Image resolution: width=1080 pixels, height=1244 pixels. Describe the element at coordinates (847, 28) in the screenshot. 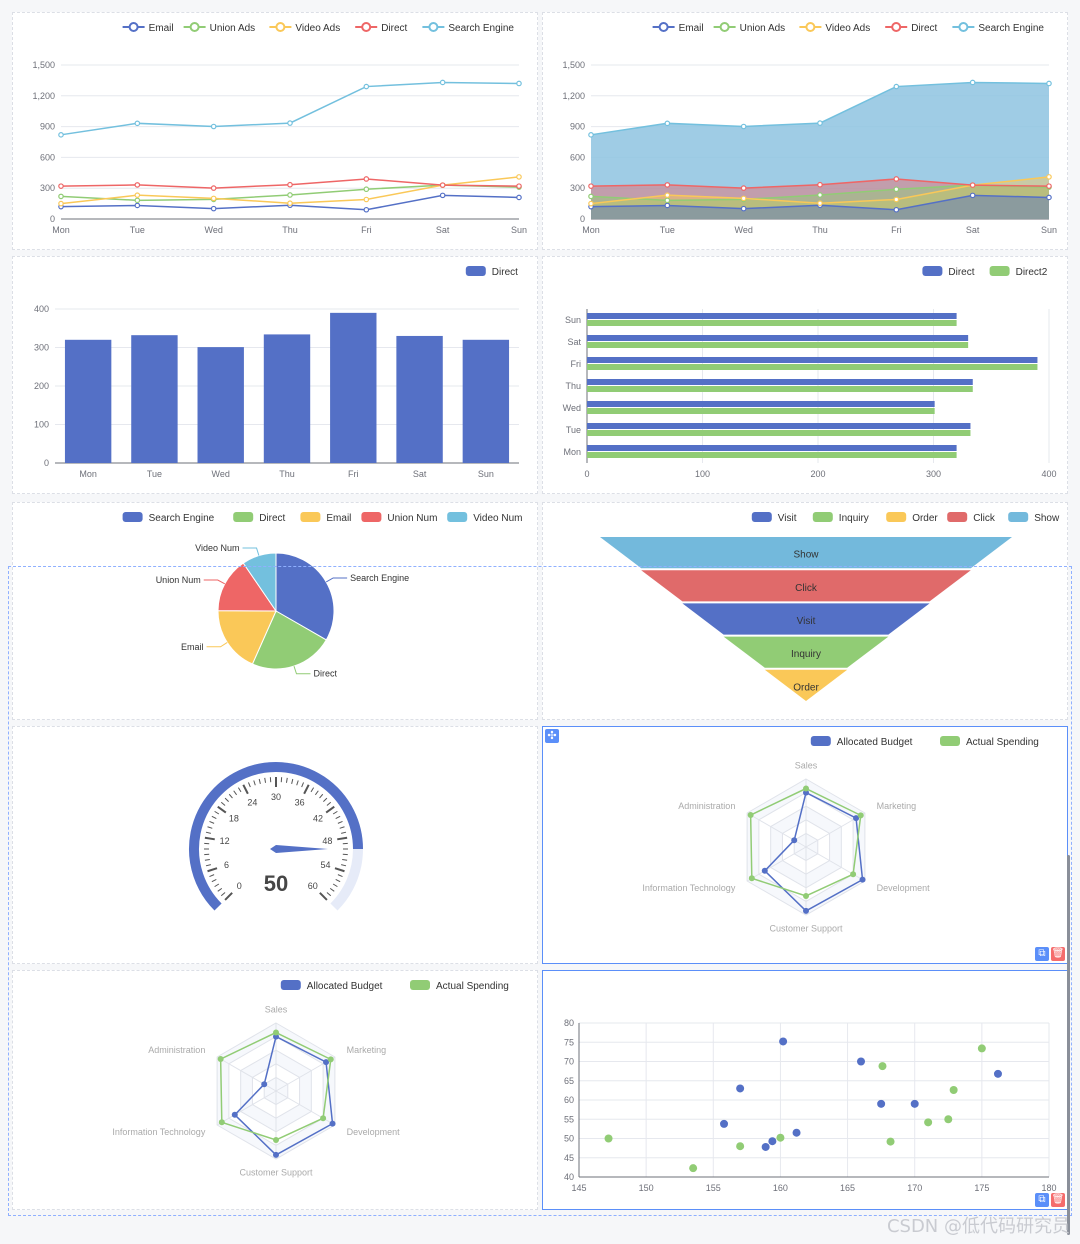

I see `legend-label: Video Ads` at that location.